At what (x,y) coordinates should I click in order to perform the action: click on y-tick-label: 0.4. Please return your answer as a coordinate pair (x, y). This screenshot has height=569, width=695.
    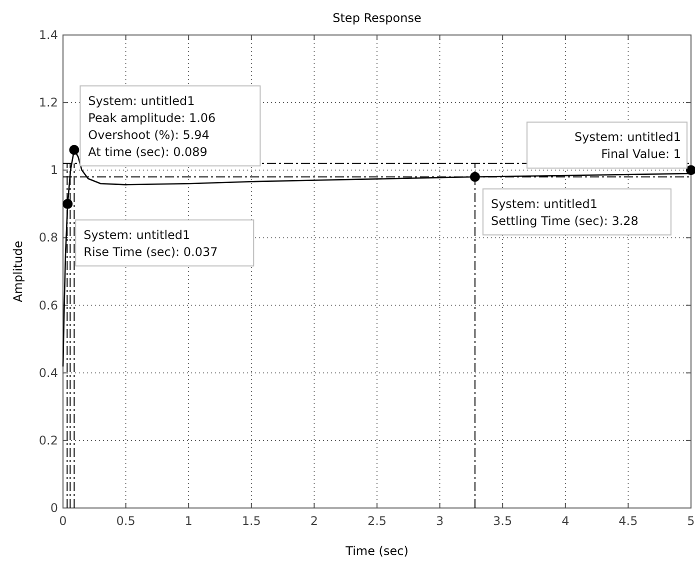
    Looking at the image, I should click on (48, 373).